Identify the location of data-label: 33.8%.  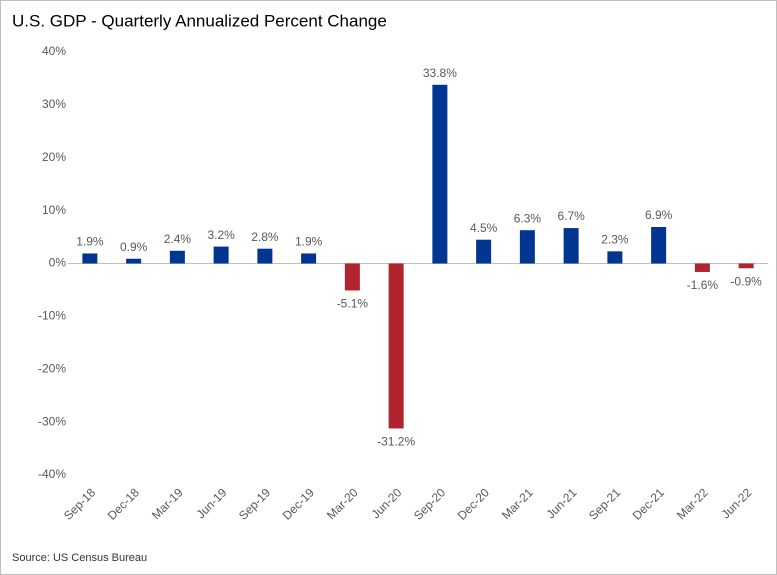
(440, 73).